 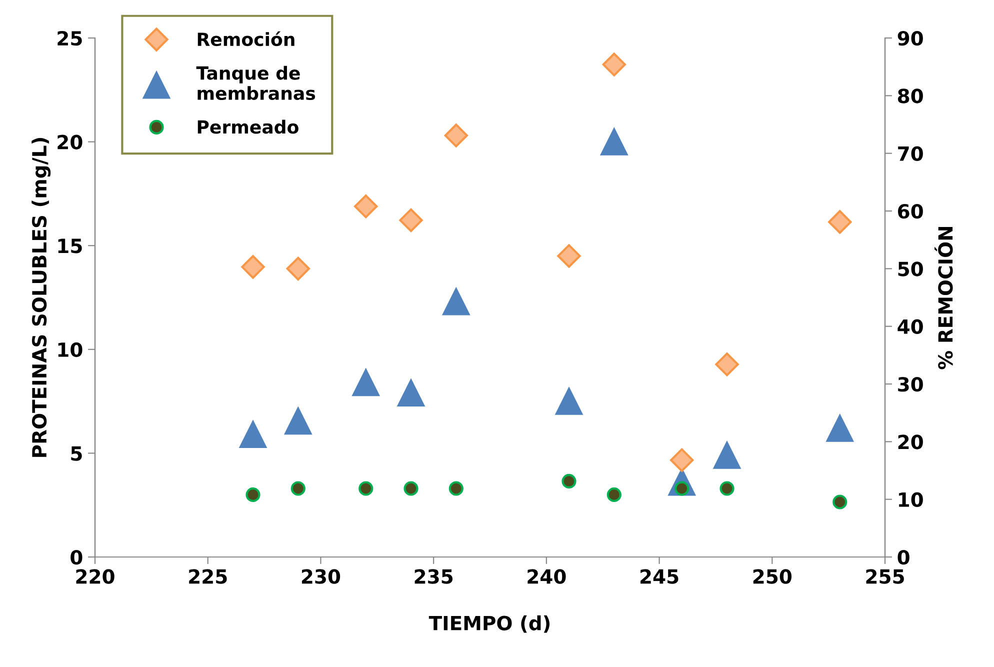 I want to click on y-axis-title: PROTEINAS SOLUBLES (mg/L), so click(x=41, y=297).